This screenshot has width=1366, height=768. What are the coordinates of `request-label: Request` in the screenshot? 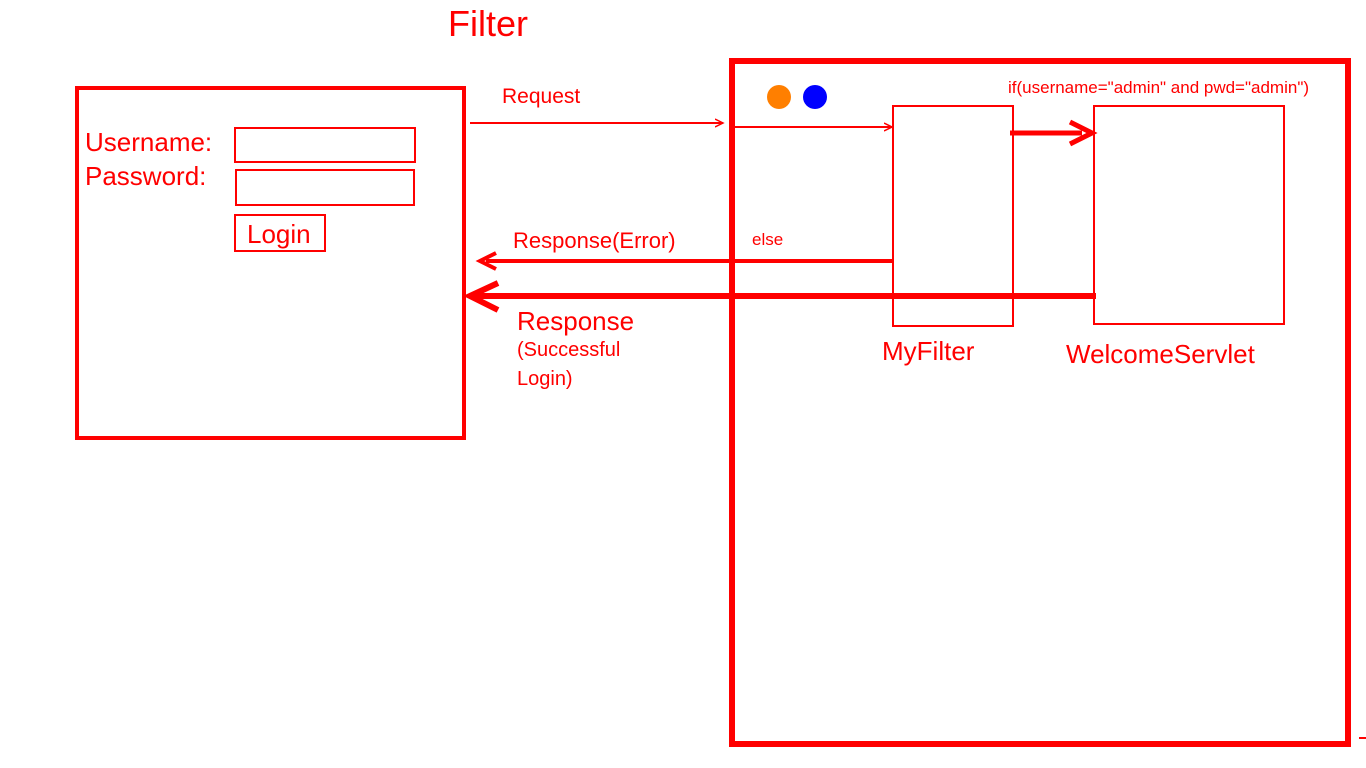 It's located at (541, 96).